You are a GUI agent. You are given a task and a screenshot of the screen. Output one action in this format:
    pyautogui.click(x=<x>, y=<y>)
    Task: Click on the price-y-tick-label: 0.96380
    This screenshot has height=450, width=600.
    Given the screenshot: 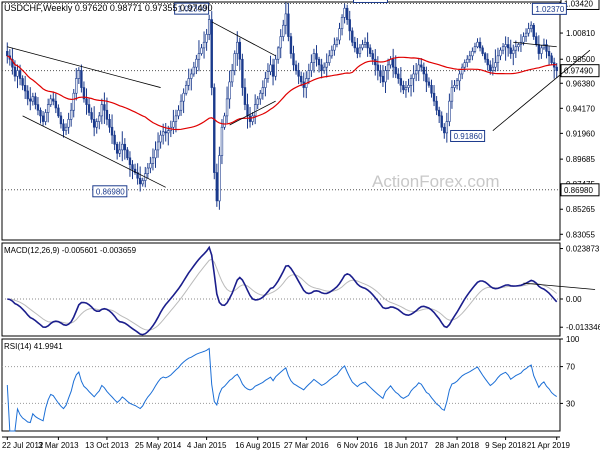 What is the action you would take?
    pyautogui.click(x=580, y=83)
    